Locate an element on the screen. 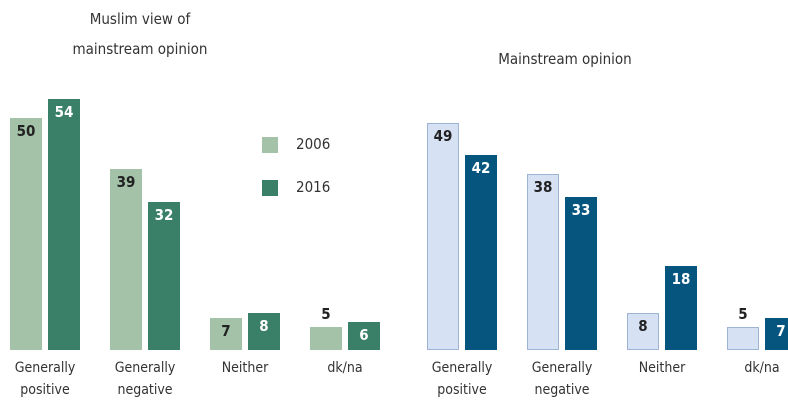  value-label: 6 is located at coordinates (364, 335).